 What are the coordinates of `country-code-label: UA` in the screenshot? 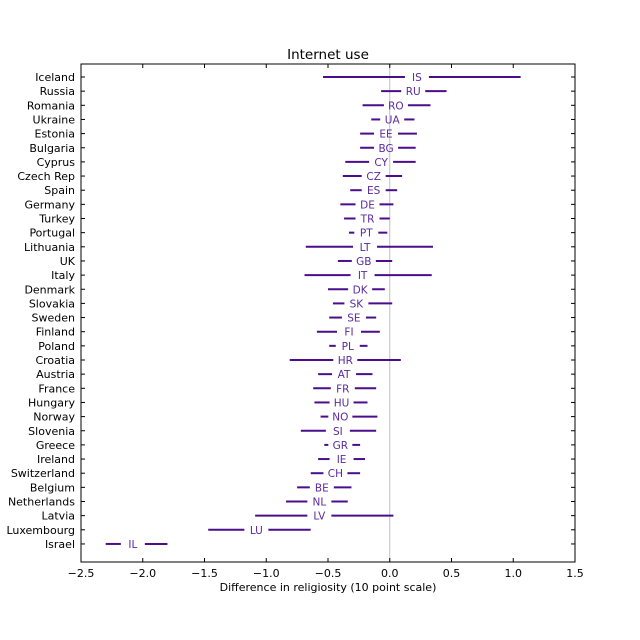 It's located at (393, 120).